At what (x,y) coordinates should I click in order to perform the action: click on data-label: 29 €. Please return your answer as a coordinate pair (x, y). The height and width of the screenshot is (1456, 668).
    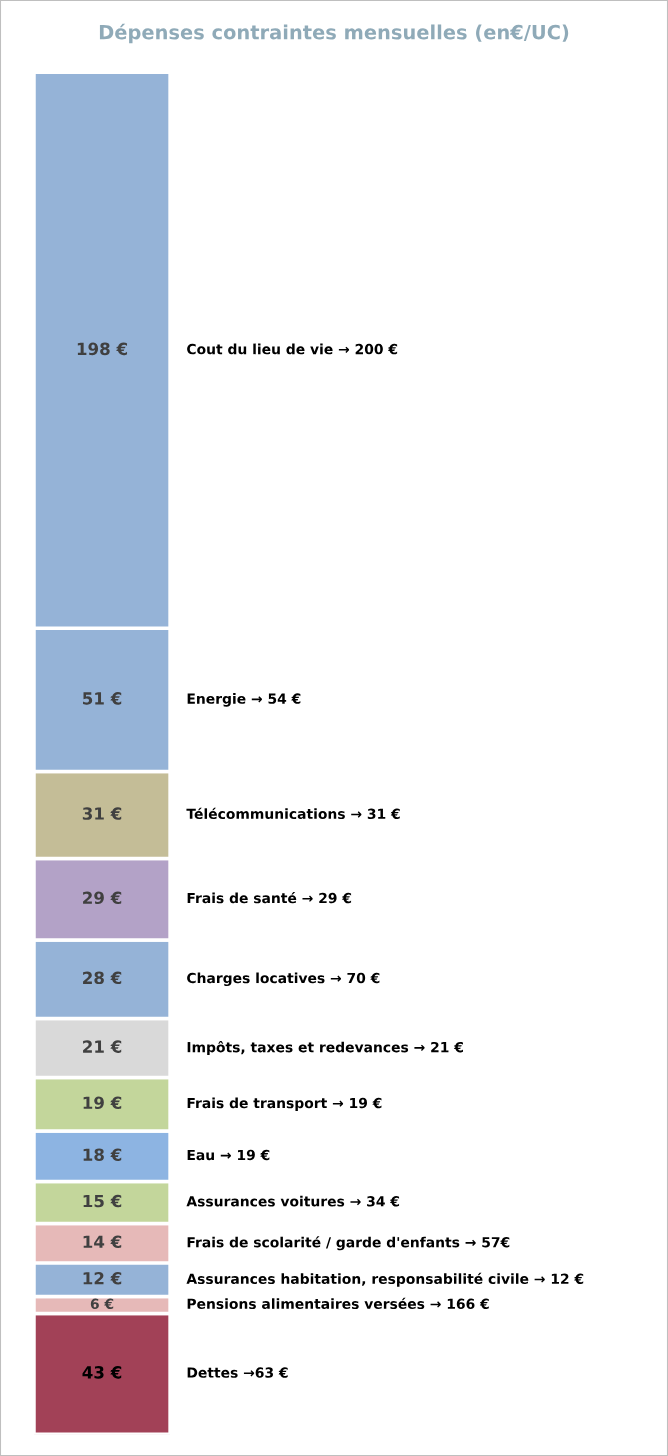
    Looking at the image, I should click on (102, 898).